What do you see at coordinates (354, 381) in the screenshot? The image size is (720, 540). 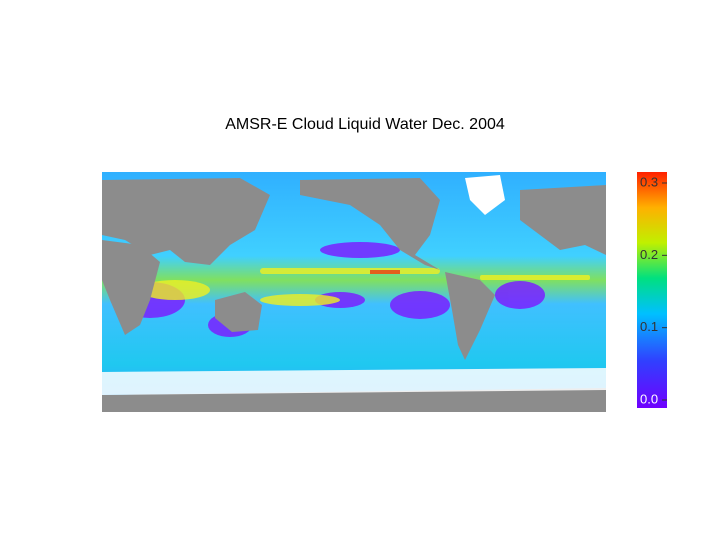 I see `sea-ice` at bounding box center [354, 381].